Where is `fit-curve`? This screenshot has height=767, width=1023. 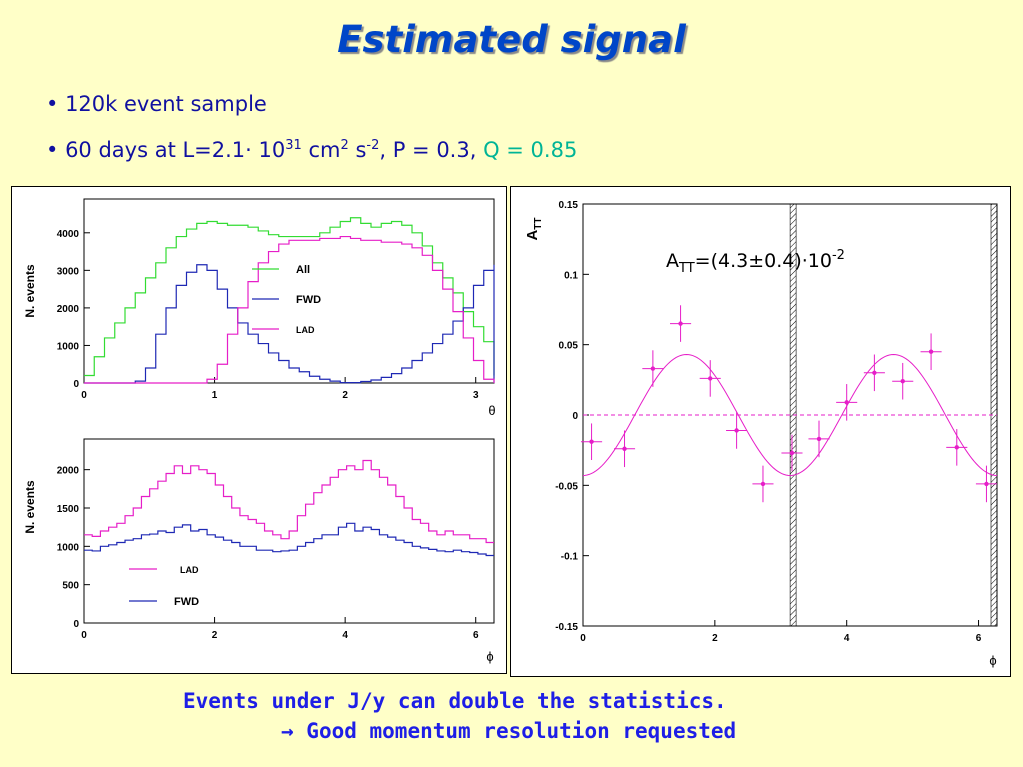
fit-curve is located at coordinates (790, 415).